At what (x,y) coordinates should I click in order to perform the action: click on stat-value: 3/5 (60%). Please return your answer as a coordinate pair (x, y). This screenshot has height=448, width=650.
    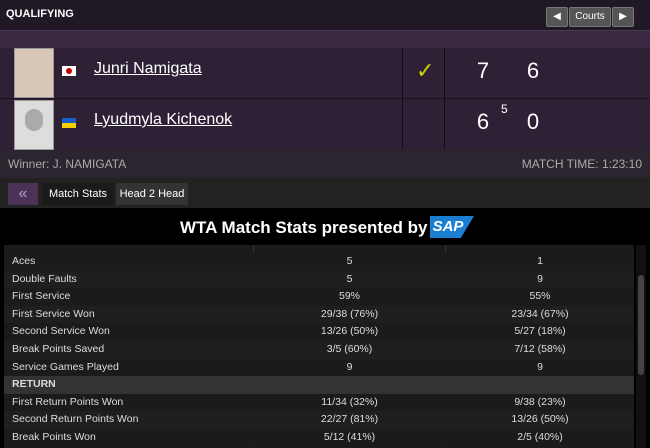
    Looking at the image, I should click on (349, 349).